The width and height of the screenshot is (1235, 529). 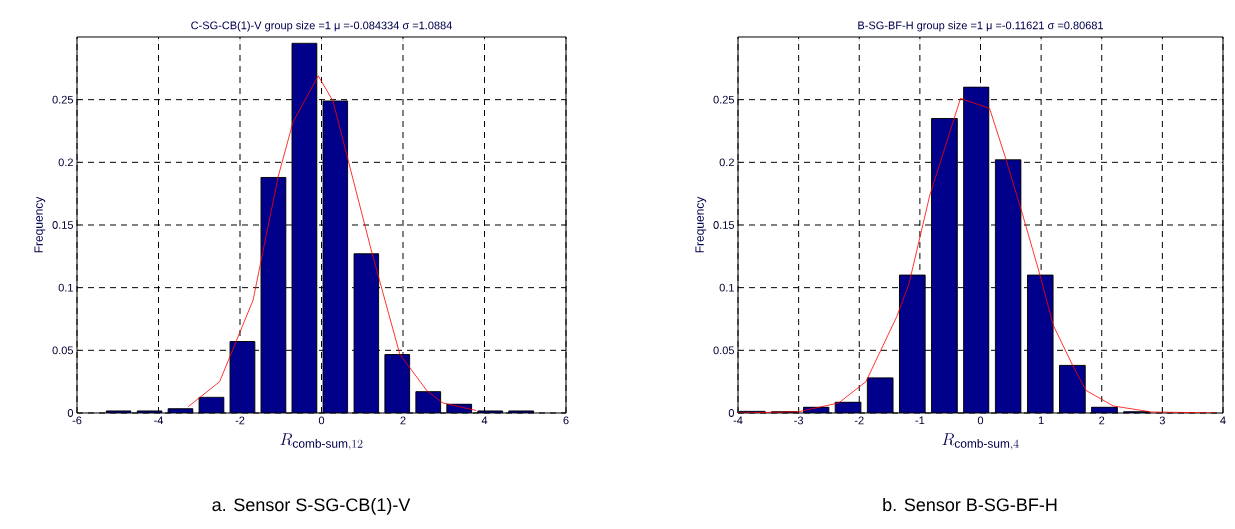 I want to click on chart-title: B-SG-BF-H group size =1 μ =-0.11621 σ =0.80681, so click(x=981, y=26).